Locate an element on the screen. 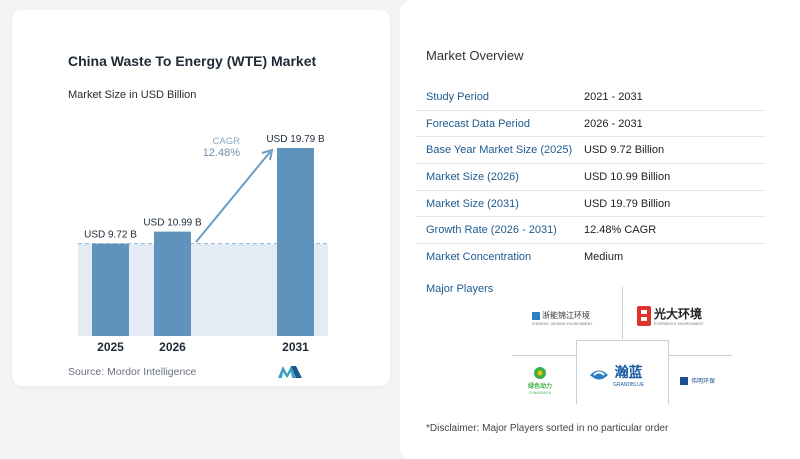 This screenshot has width=800, height=459. player-subname: EVERBRIGHT ENVIRONMENT is located at coordinates (679, 324).